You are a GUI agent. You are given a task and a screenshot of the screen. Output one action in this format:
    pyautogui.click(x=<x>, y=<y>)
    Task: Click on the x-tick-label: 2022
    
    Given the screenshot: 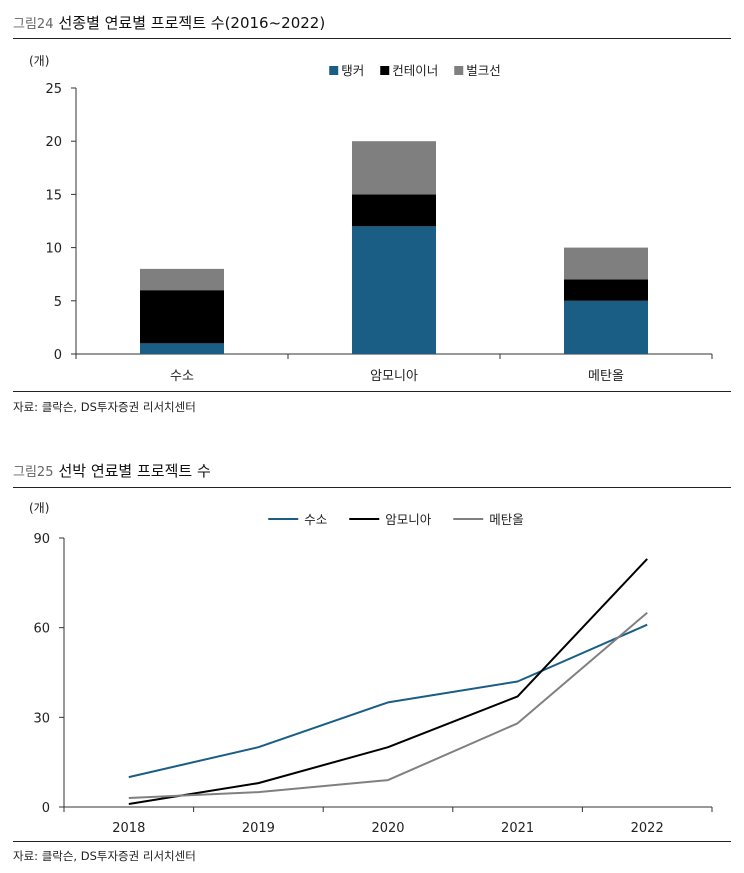 What is the action you would take?
    pyautogui.click(x=647, y=828)
    